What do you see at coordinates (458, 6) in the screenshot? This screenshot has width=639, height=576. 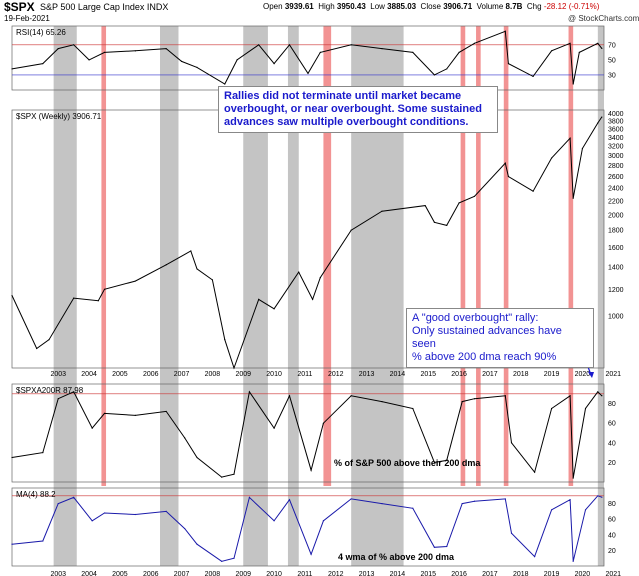 I see `close-value: 3906.71` at bounding box center [458, 6].